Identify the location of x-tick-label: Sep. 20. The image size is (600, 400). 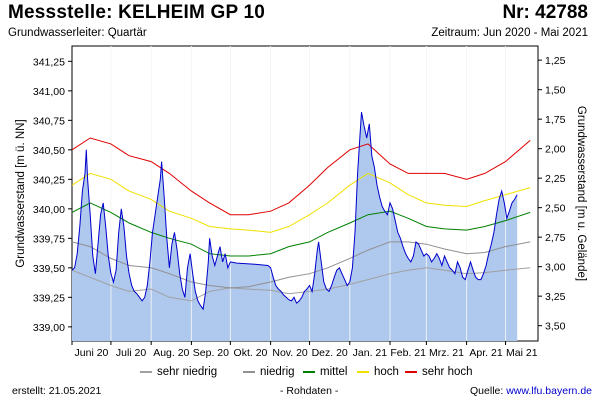
(211, 353).